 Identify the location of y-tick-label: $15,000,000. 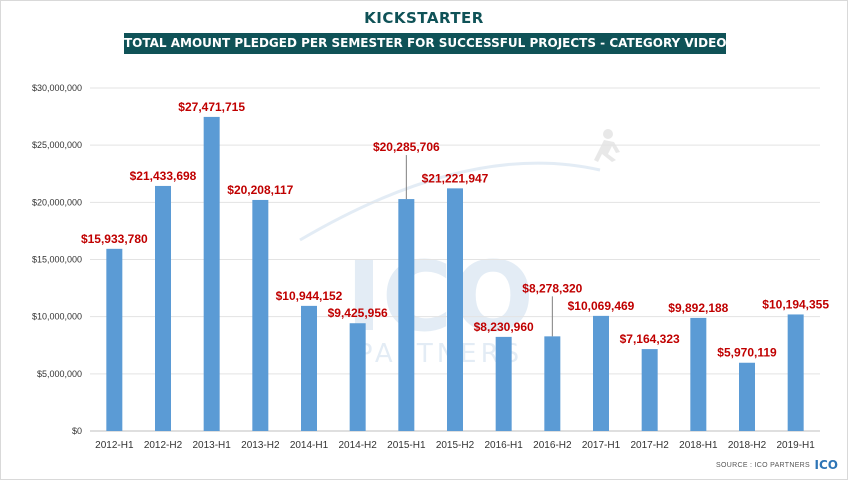
(57, 260).